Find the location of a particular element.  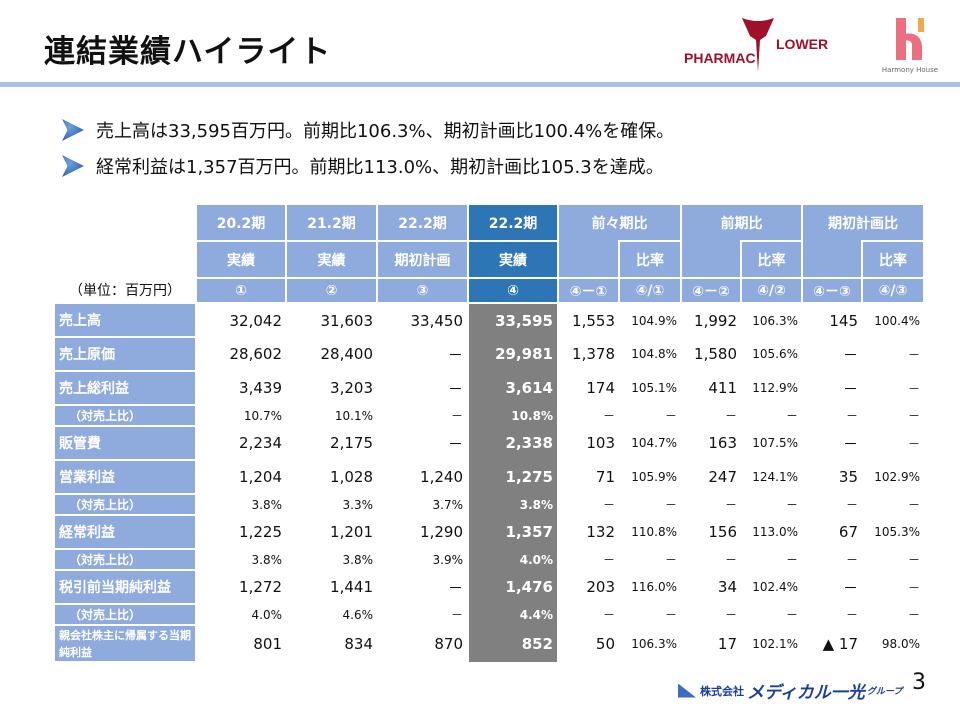

row-label: 販管費 is located at coordinates (126, 443).